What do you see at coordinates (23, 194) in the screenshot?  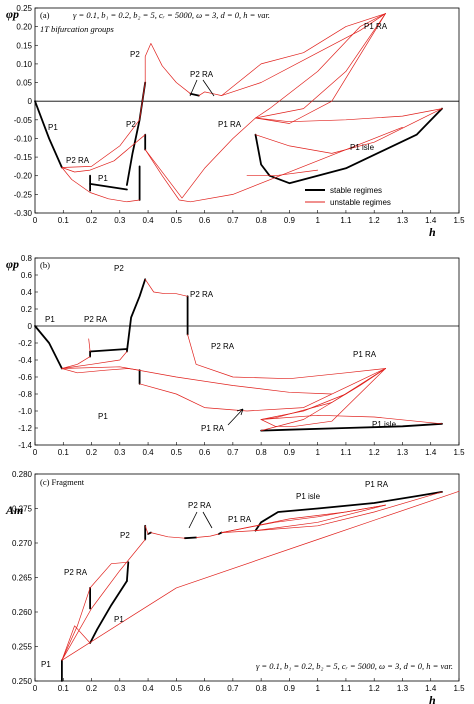 I see `y-tick-label: -0.25` at bounding box center [23, 194].